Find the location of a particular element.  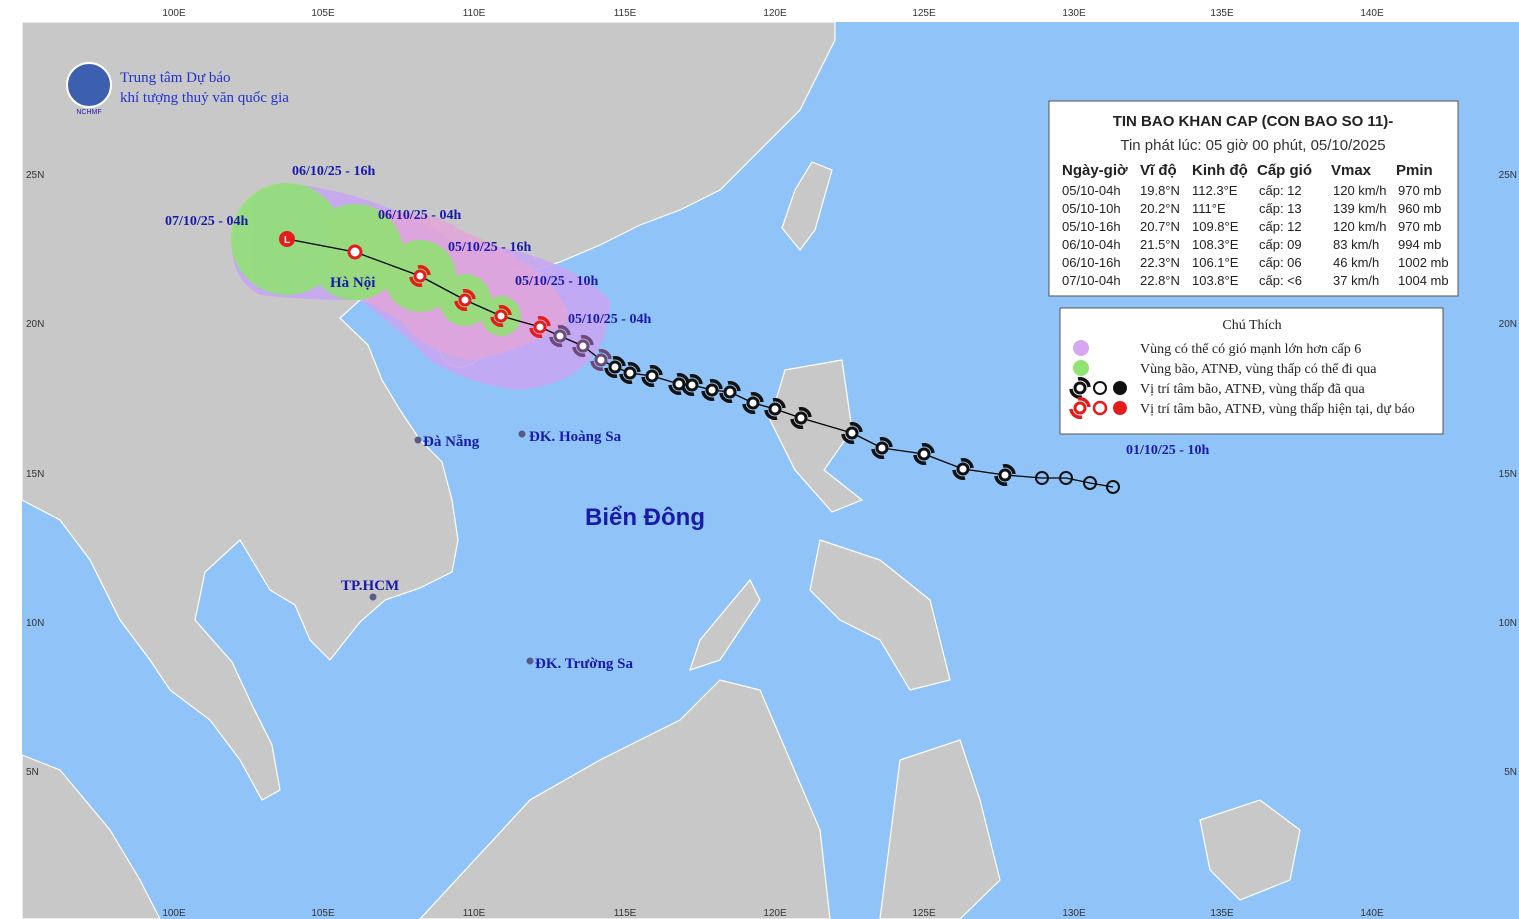

lon-label: 120E is located at coordinates (775, 13).